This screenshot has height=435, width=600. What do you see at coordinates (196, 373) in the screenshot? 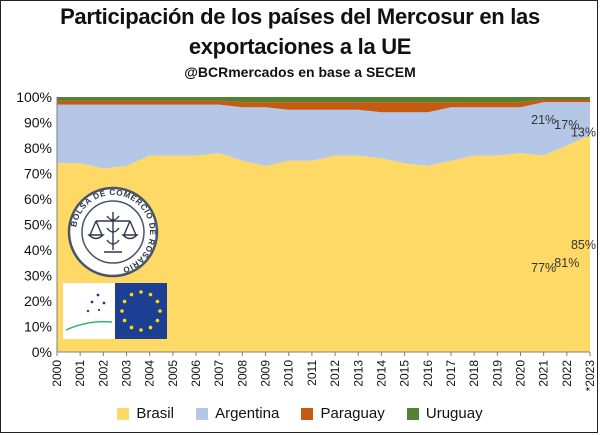
I see `x-tick-label: 2006` at bounding box center [196, 373].